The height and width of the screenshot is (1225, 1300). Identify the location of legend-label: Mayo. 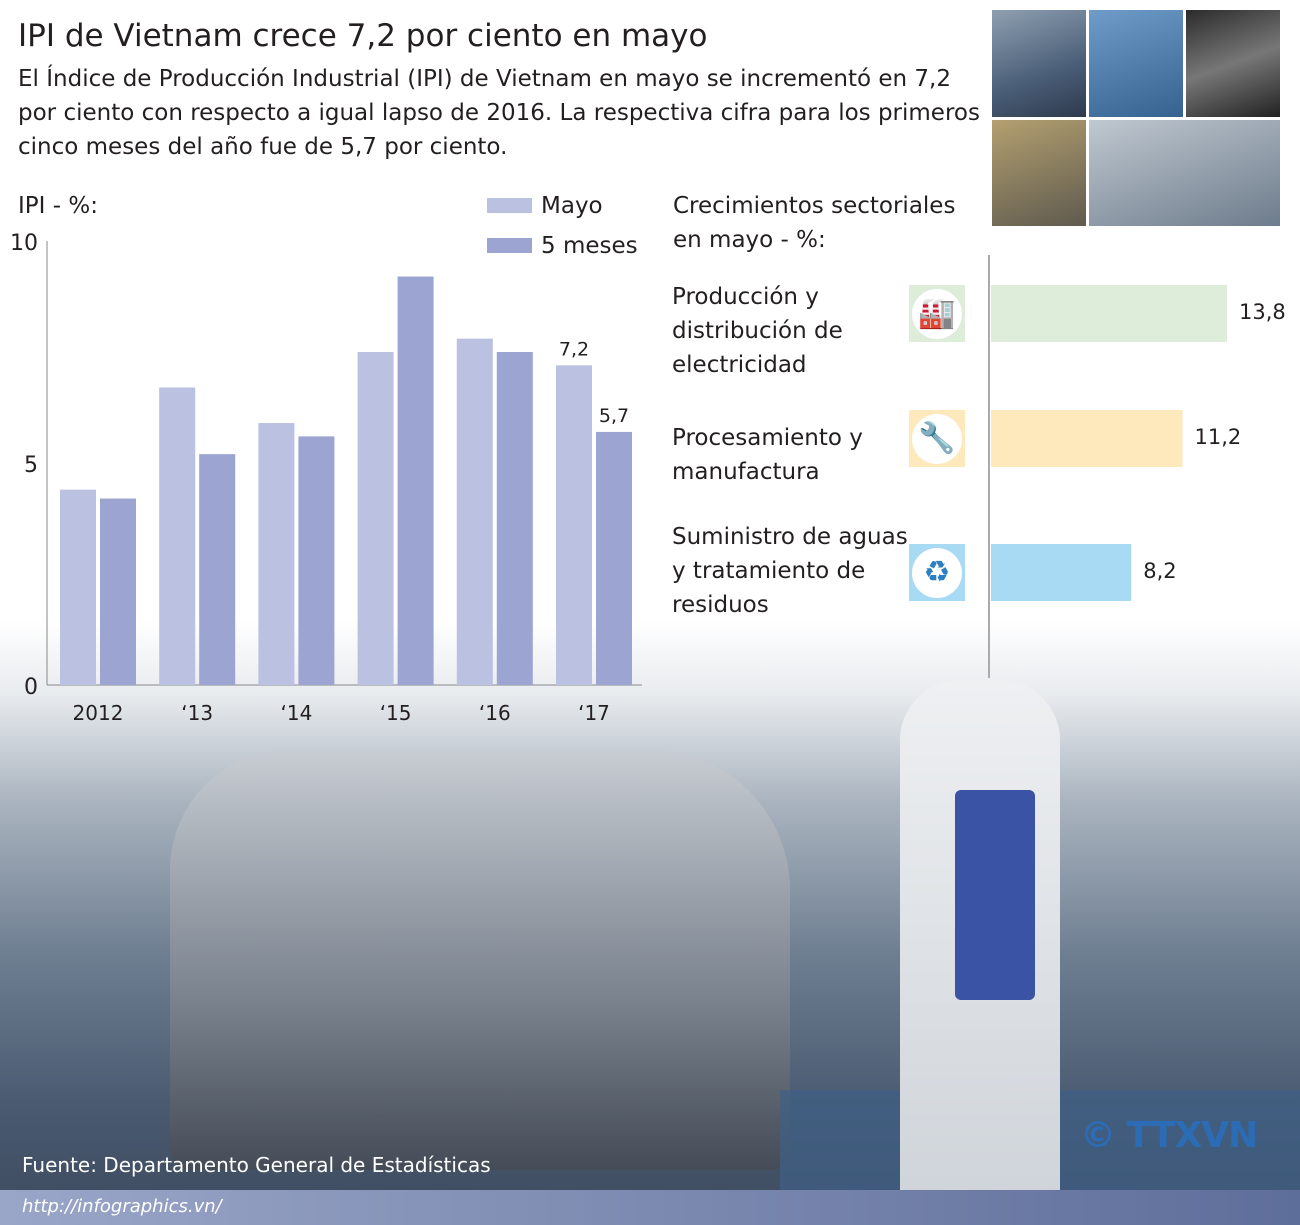
(572, 206).